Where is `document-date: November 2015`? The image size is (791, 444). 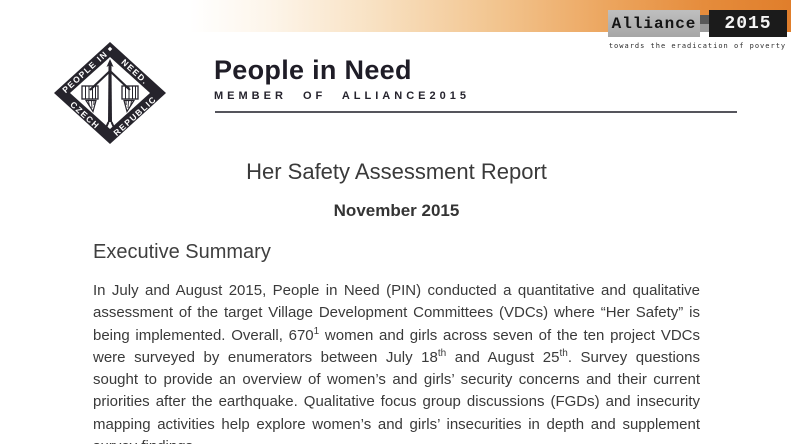
document-date: November 2015 is located at coordinates (396, 210).